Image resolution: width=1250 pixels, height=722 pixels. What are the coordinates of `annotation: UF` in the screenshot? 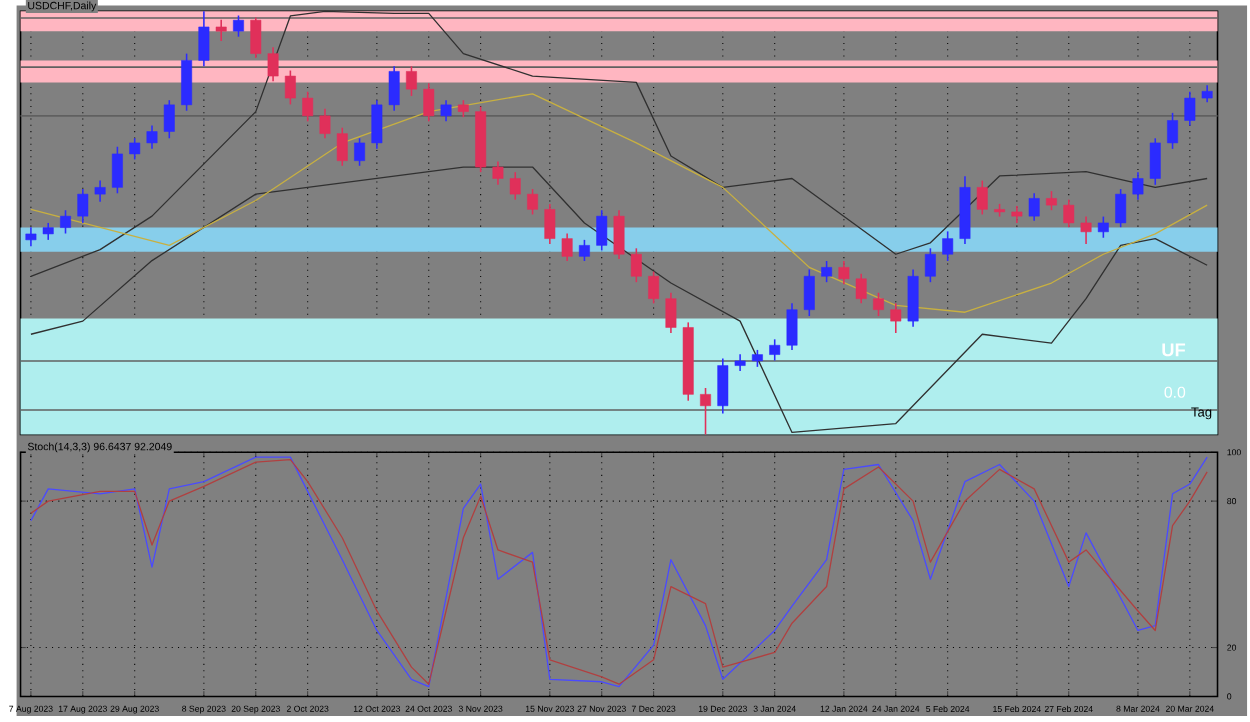 It's located at (1174, 350).